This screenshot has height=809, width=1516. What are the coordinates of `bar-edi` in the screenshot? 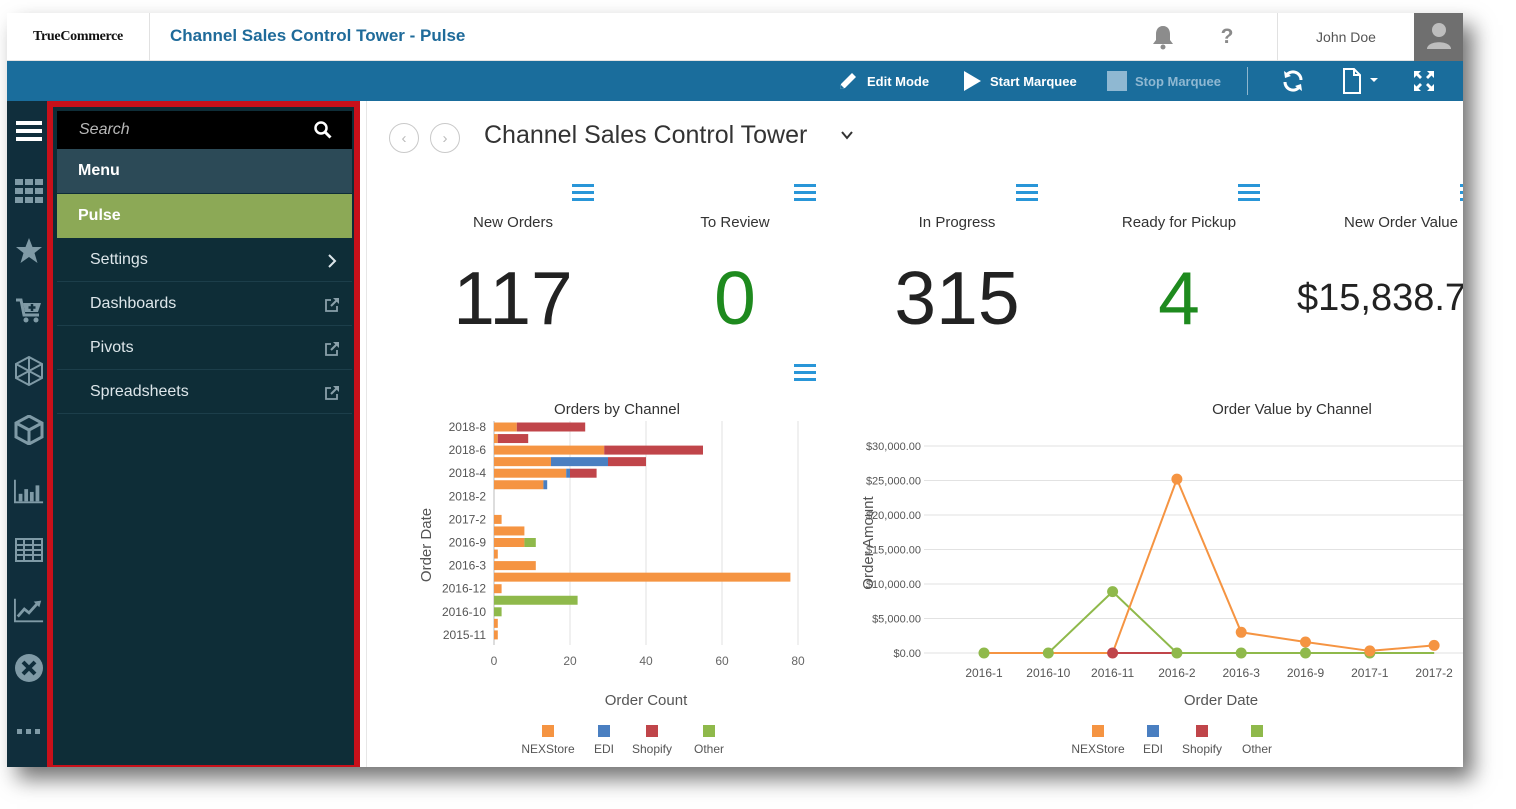 It's located at (568, 473).